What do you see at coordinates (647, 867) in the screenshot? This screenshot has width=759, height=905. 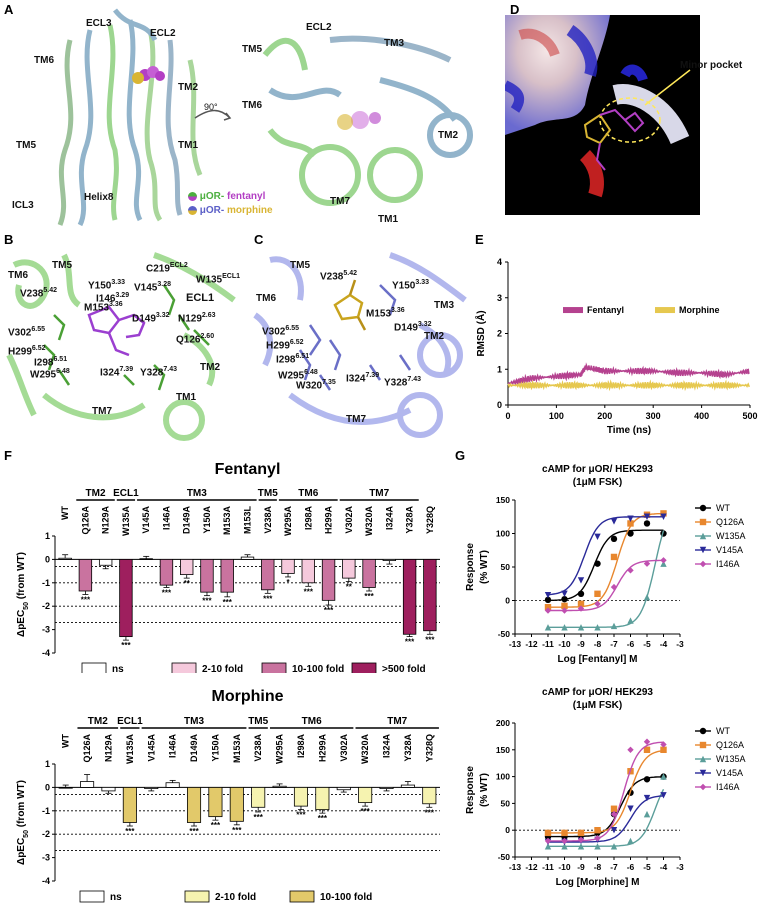 I see `g2-x-tick-label: -5` at bounding box center [647, 867].